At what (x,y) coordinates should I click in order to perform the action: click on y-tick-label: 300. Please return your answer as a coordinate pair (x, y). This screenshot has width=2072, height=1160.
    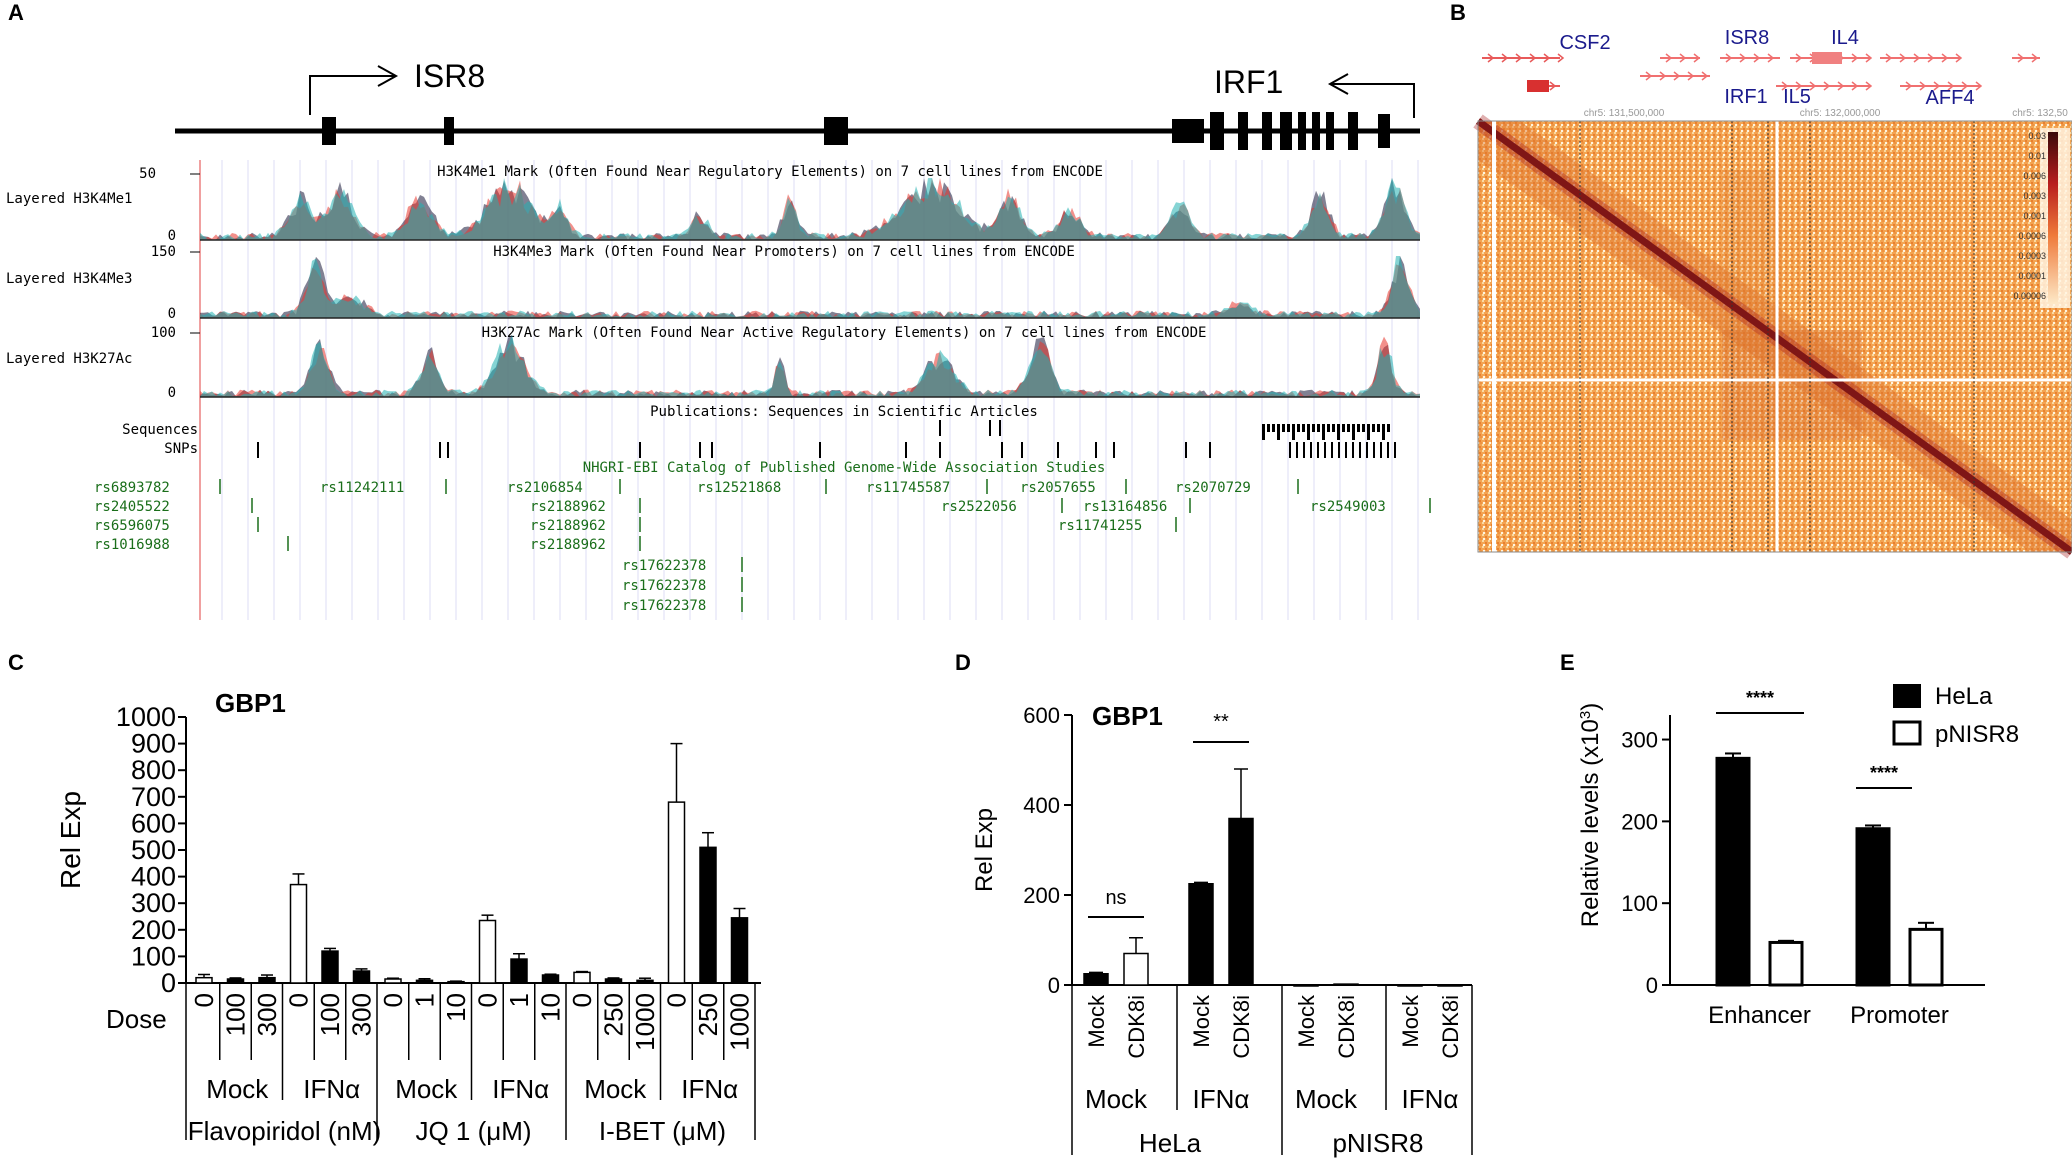
    Looking at the image, I should click on (1639, 740).